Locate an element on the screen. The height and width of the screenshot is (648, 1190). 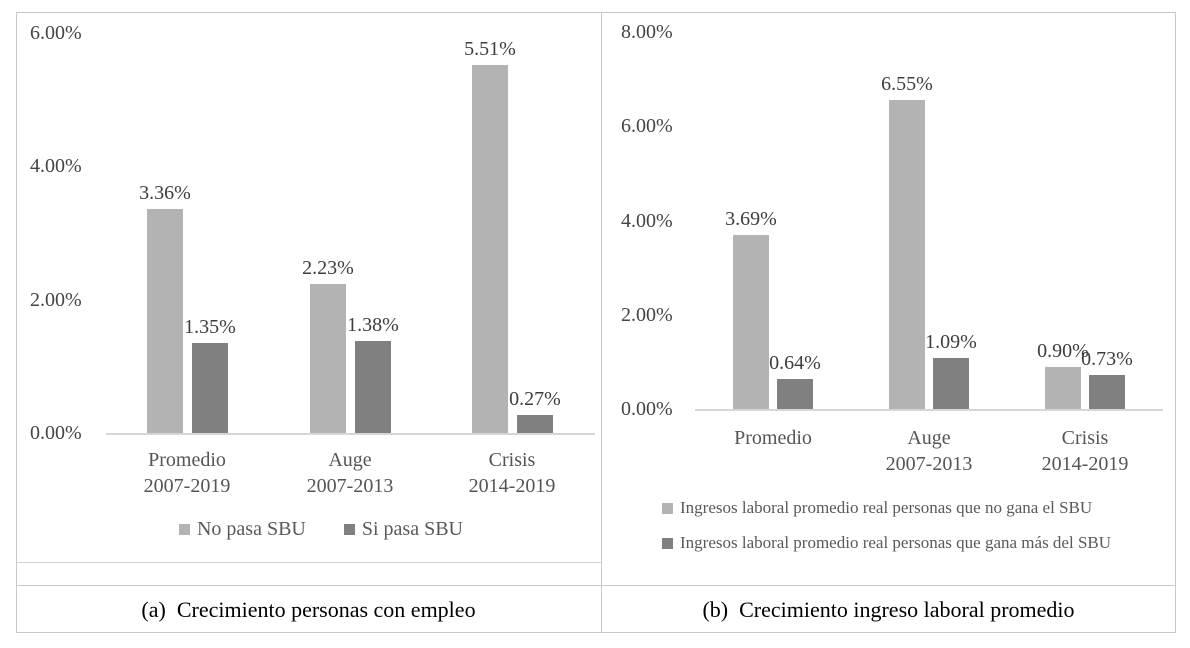
bar-value-label: 0.73% is located at coordinates (1107, 359).